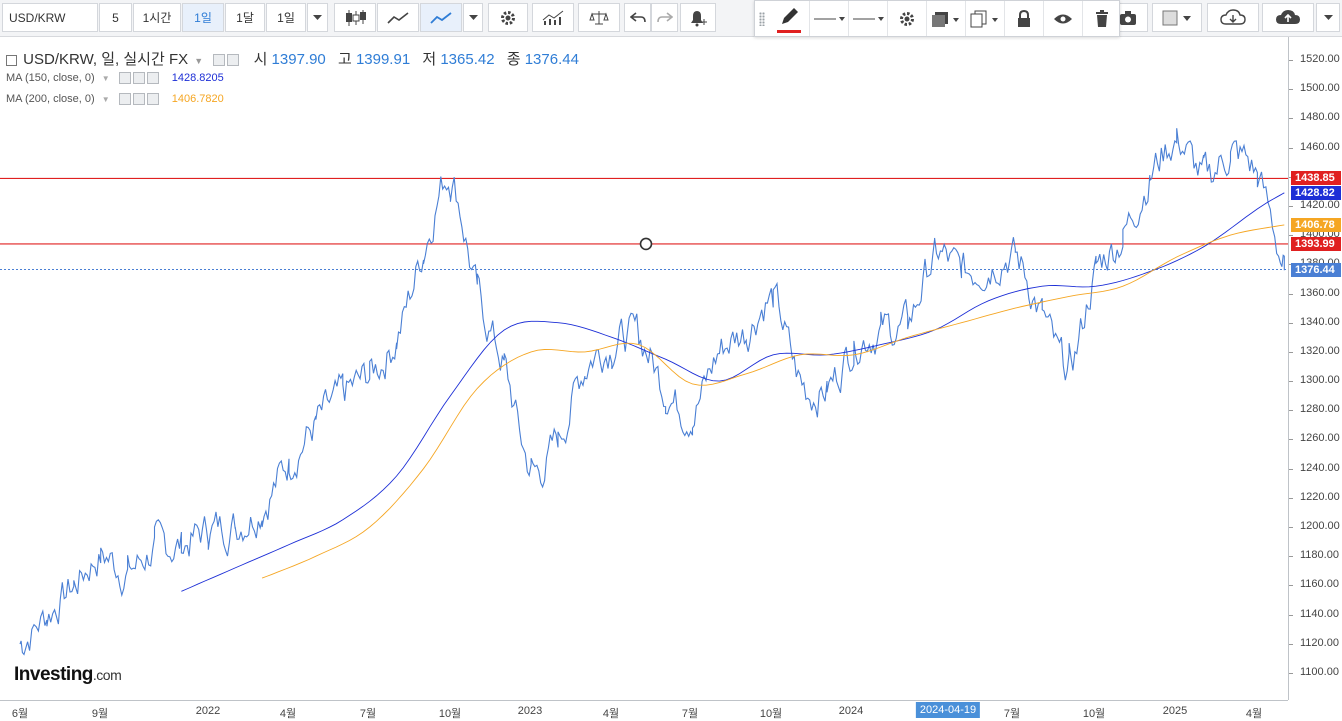 The width and height of the screenshot is (1342, 721). Describe the element at coordinates (288, 714) in the screenshot. I see `x-tick-label: 4월` at that location.